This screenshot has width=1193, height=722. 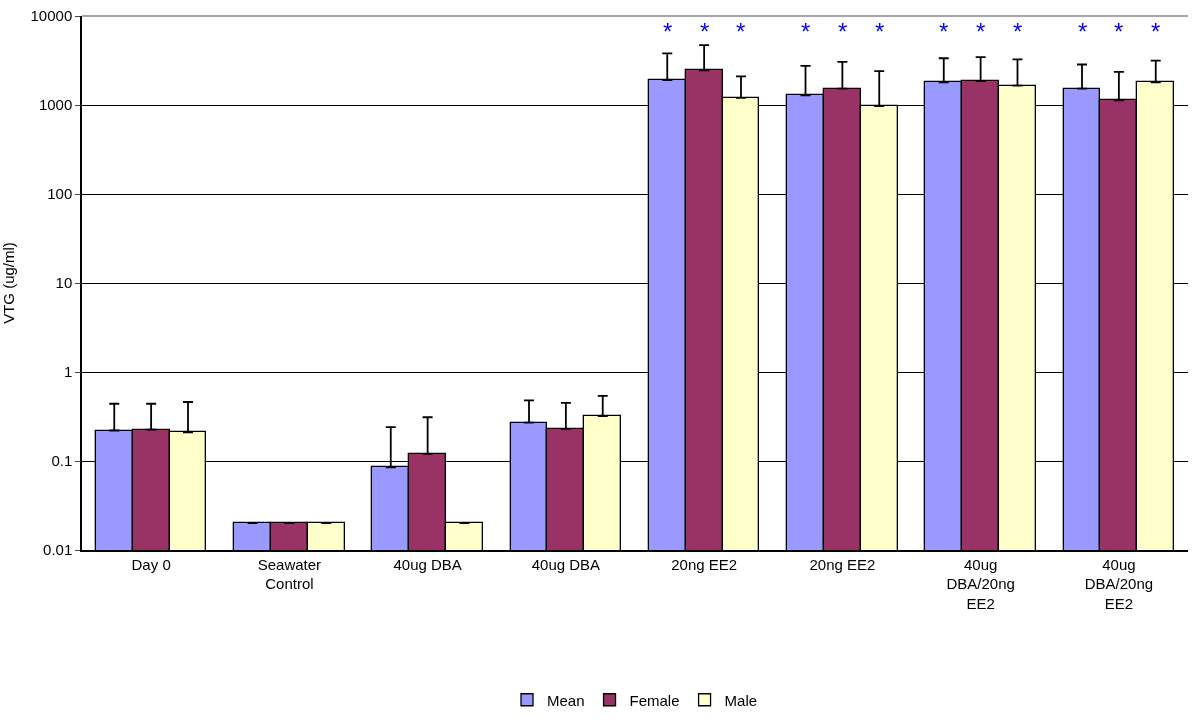 What do you see at coordinates (654, 700) in the screenshot?
I see `legend-label: Female` at bounding box center [654, 700].